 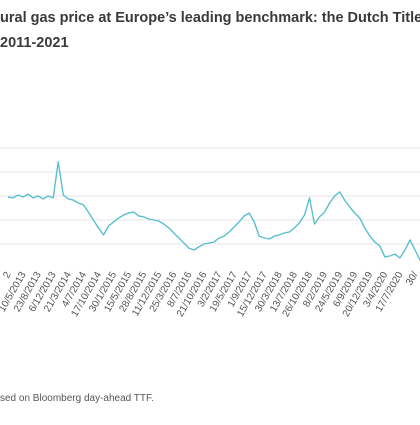 What do you see at coordinates (7, 275) in the screenshot?
I see `x-tick-label: 2` at bounding box center [7, 275].